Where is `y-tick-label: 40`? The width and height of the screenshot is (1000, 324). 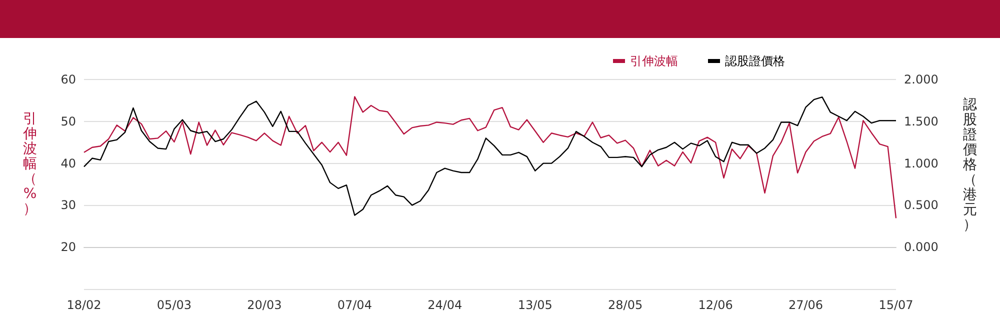
y-tick-label: 40 is located at coordinates (68, 163).